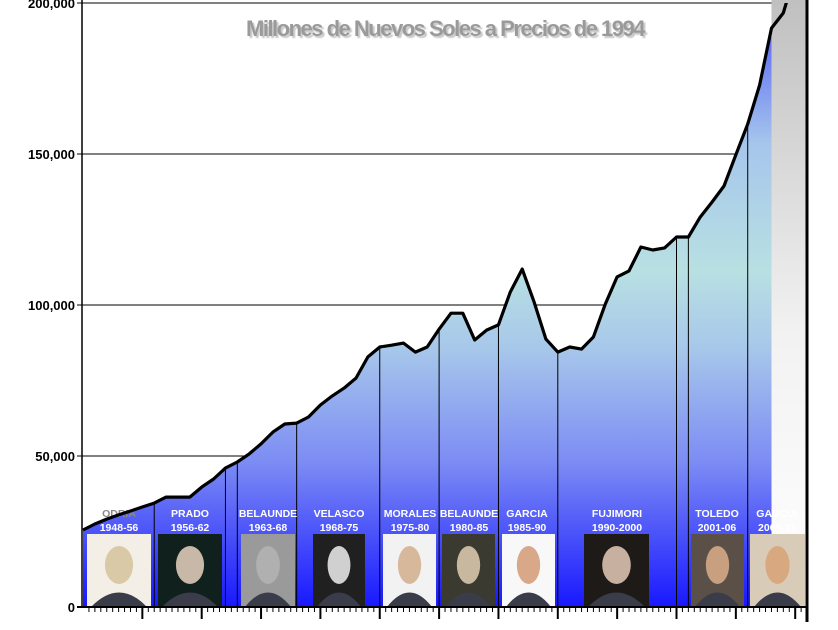 This screenshot has width=838, height=630. What do you see at coordinates (617, 514) in the screenshot?
I see `president-name: FUJIMORI` at bounding box center [617, 514].